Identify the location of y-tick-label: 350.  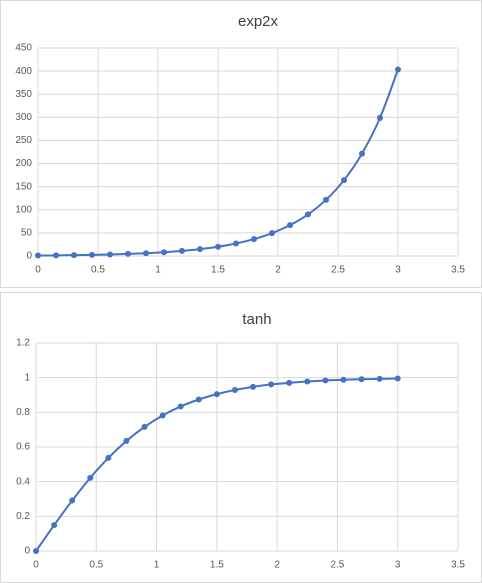
(23, 94).